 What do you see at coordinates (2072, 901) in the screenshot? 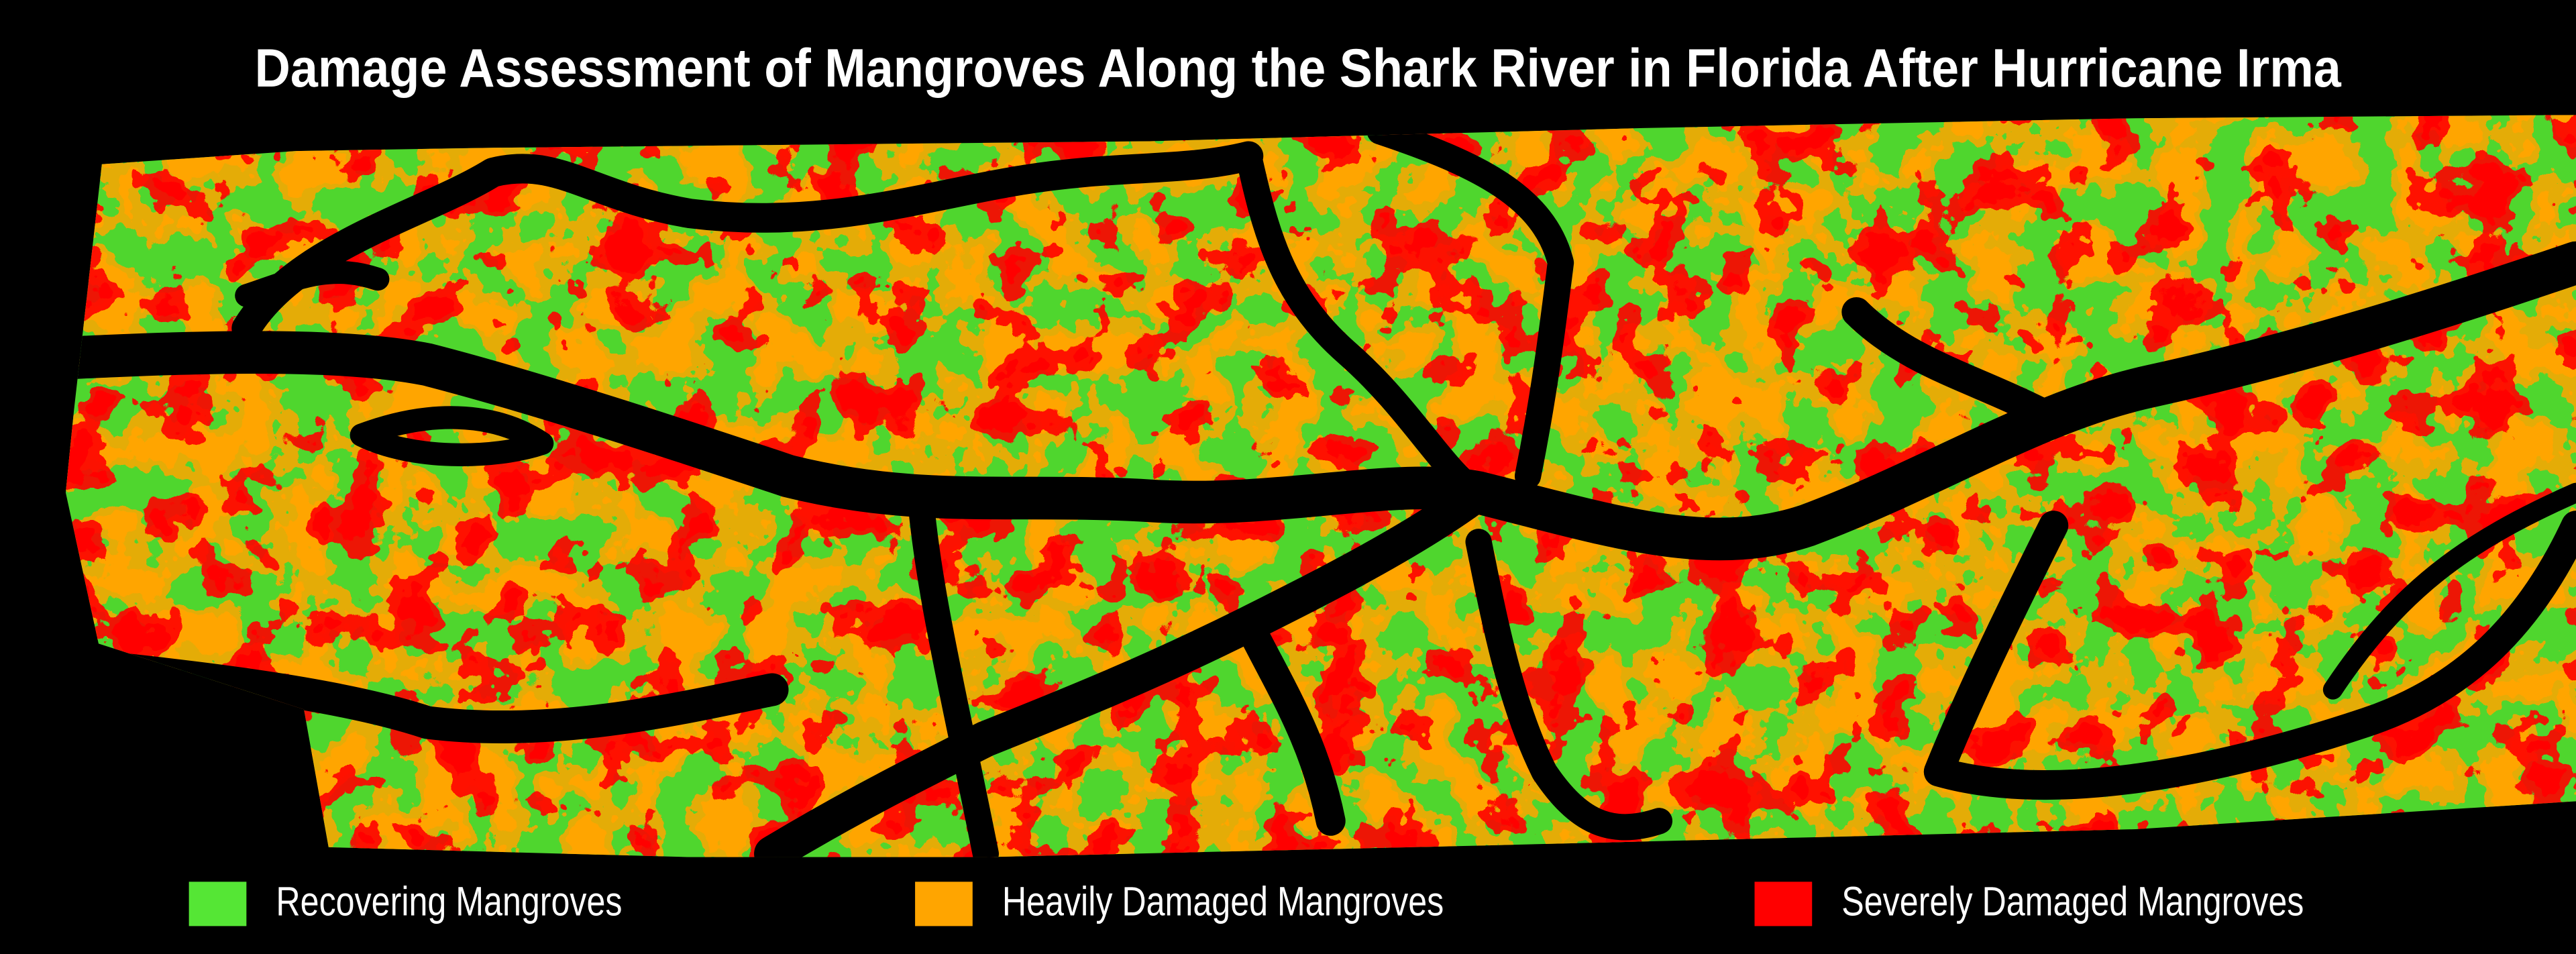
I see `legend-label: Severely Damaged Mangroves` at bounding box center [2072, 901].